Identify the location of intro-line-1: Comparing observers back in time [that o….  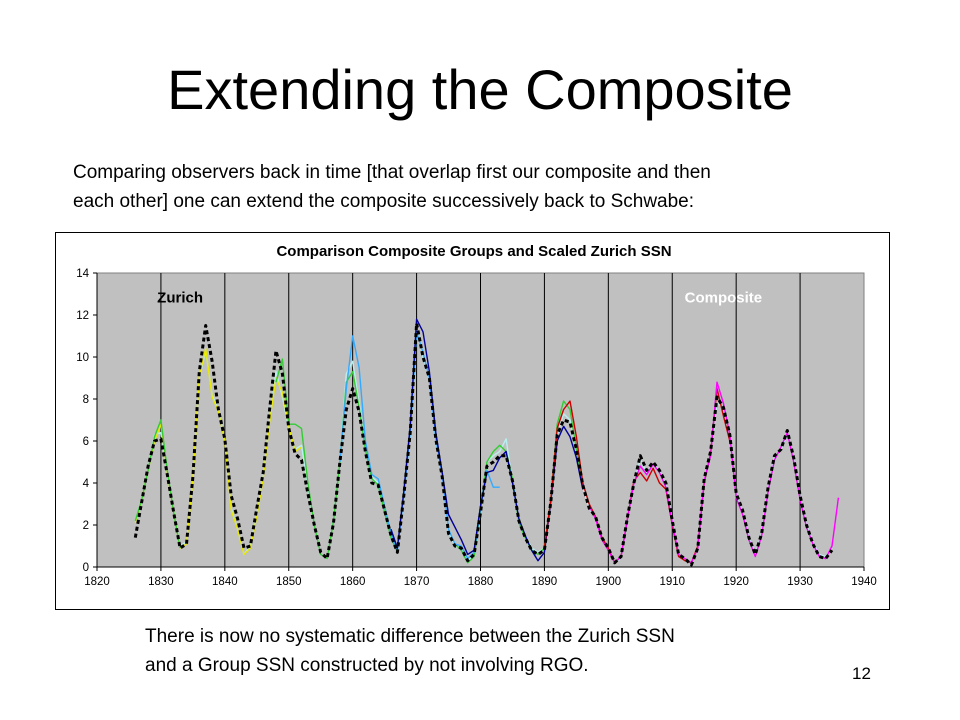
(392, 172).